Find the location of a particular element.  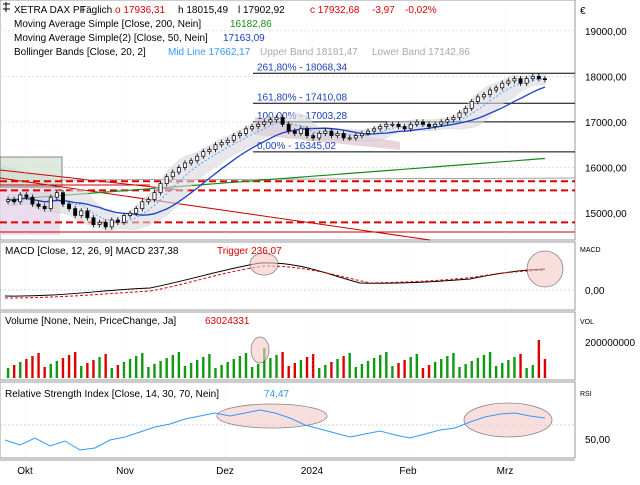

x-tick-label: Nov is located at coordinates (125, 471).